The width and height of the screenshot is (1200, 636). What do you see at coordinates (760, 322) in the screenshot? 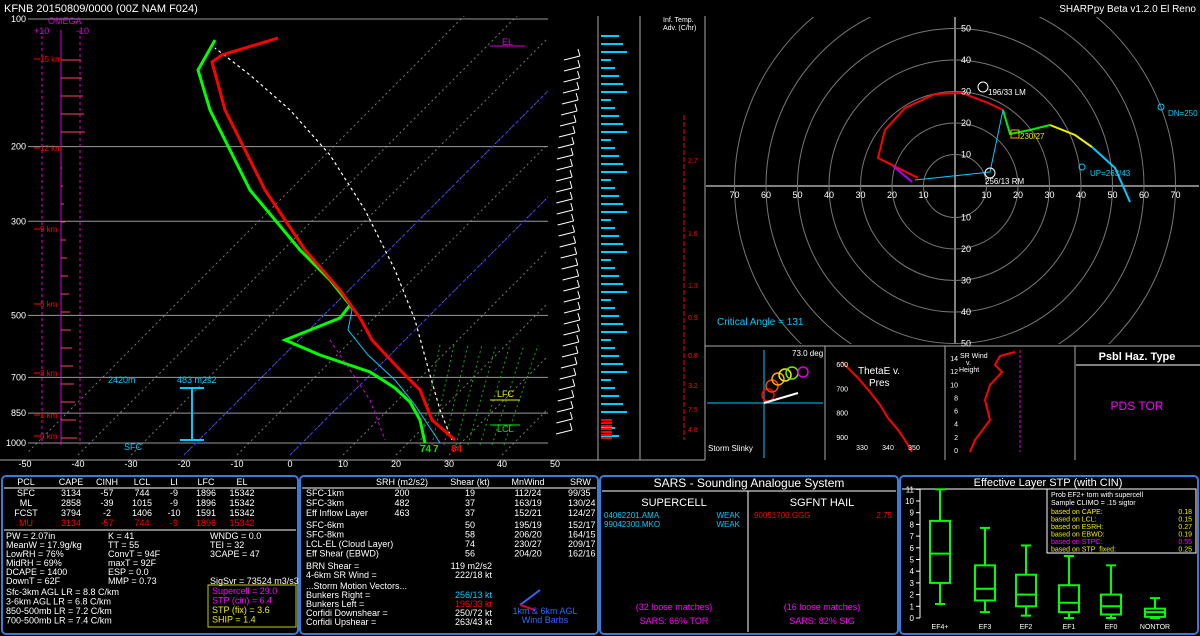
I see `critical-angle: Critical Angle = 131` at bounding box center [760, 322].